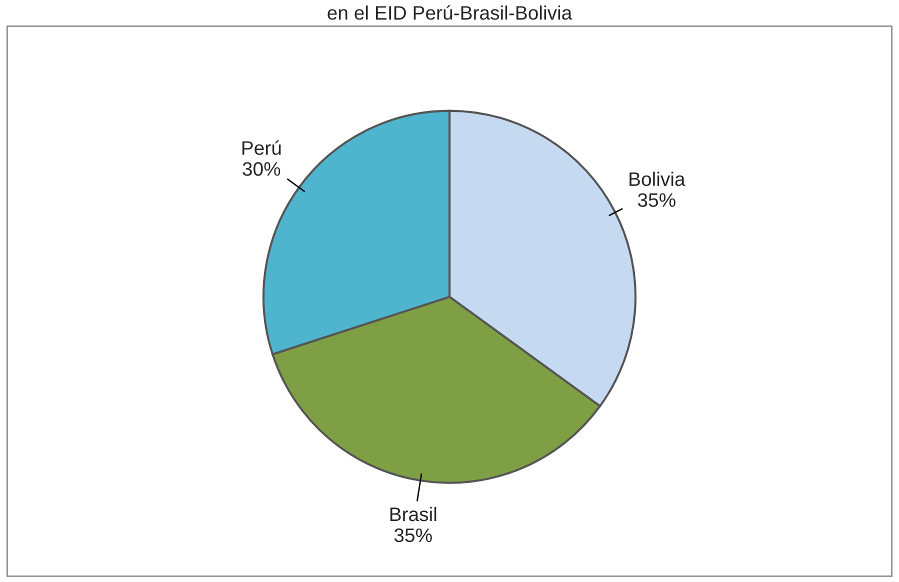 The height and width of the screenshot is (582, 899). I want to click on data-label: 30%, so click(261, 169).